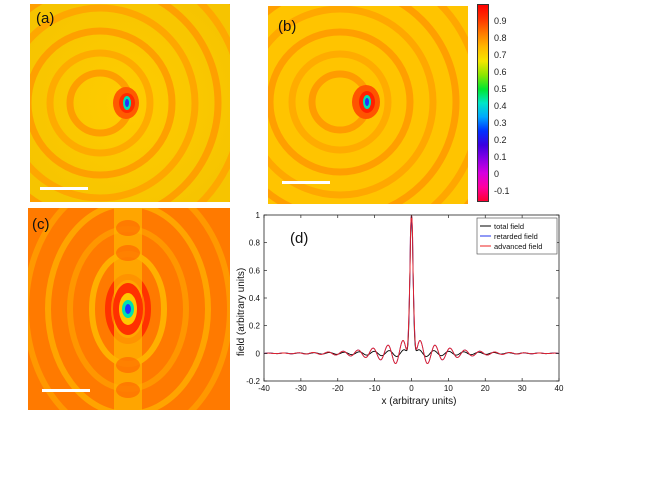 The width and height of the screenshot is (654, 491). What do you see at coordinates (255, 326) in the screenshot?
I see `y-tick-label: 0.2` at bounding box center [255, 326].